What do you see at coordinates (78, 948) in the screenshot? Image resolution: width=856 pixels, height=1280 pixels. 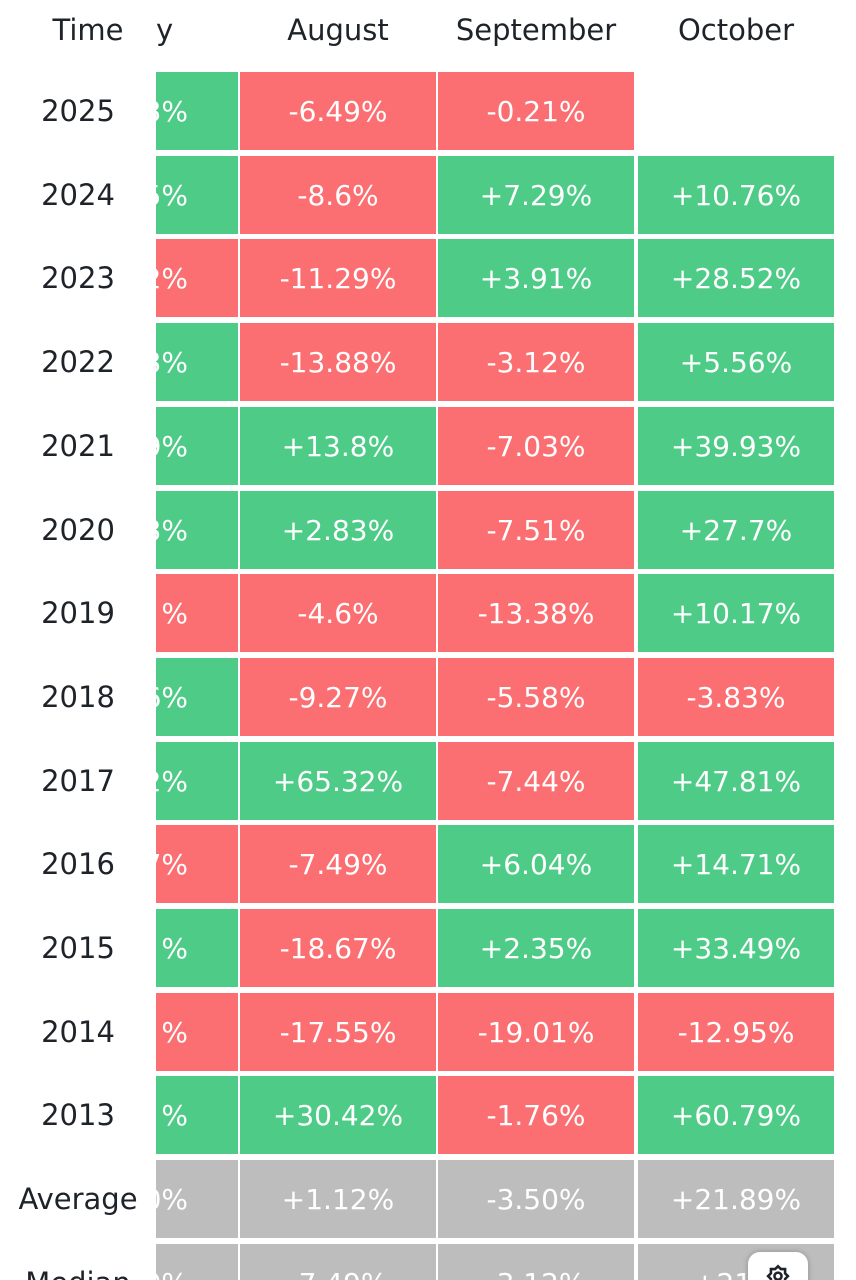 I see `row-label: 2015` at bounding box center [78, 948].